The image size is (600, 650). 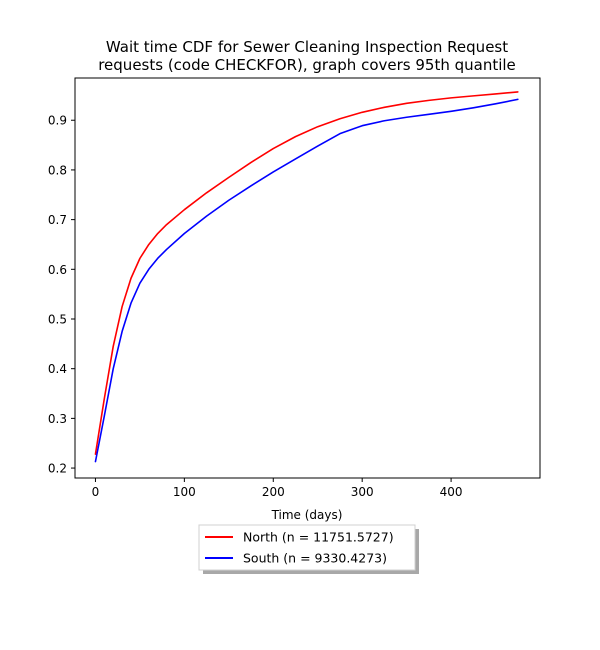 I want to click on y-tick-label: 0.9, so click(x=57, y=121).